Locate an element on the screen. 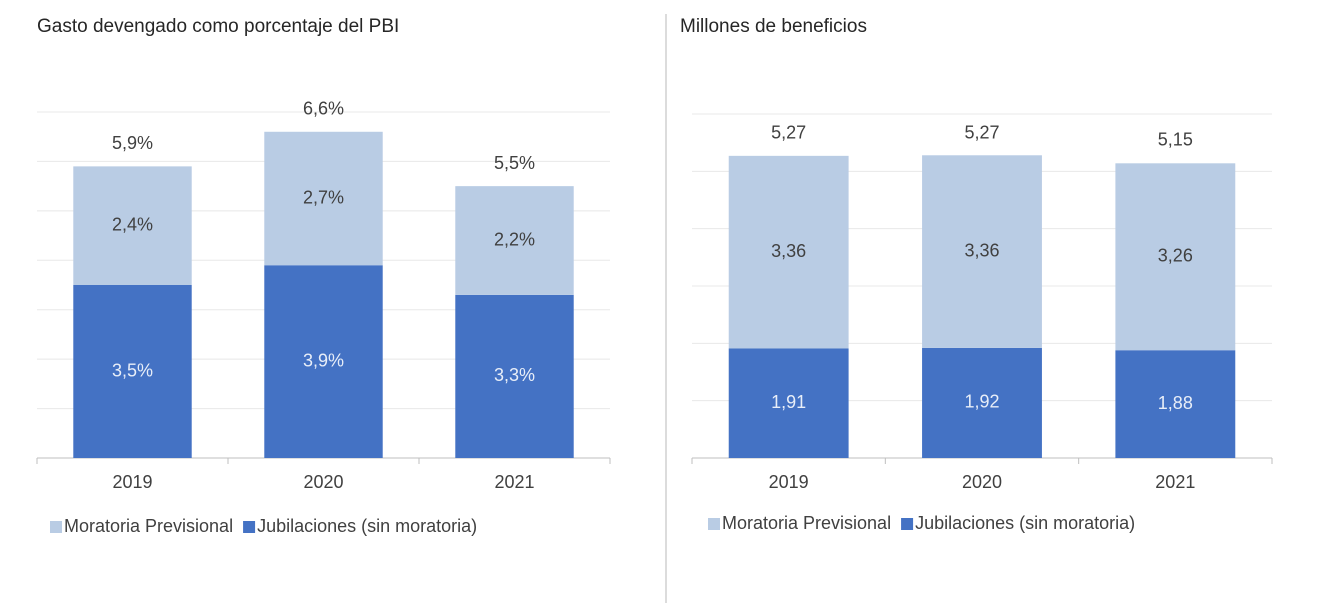 Image resolution: width=1330 pixels, height=603 pixels. value-label: 3,3% is located at coordinates (514, 375).